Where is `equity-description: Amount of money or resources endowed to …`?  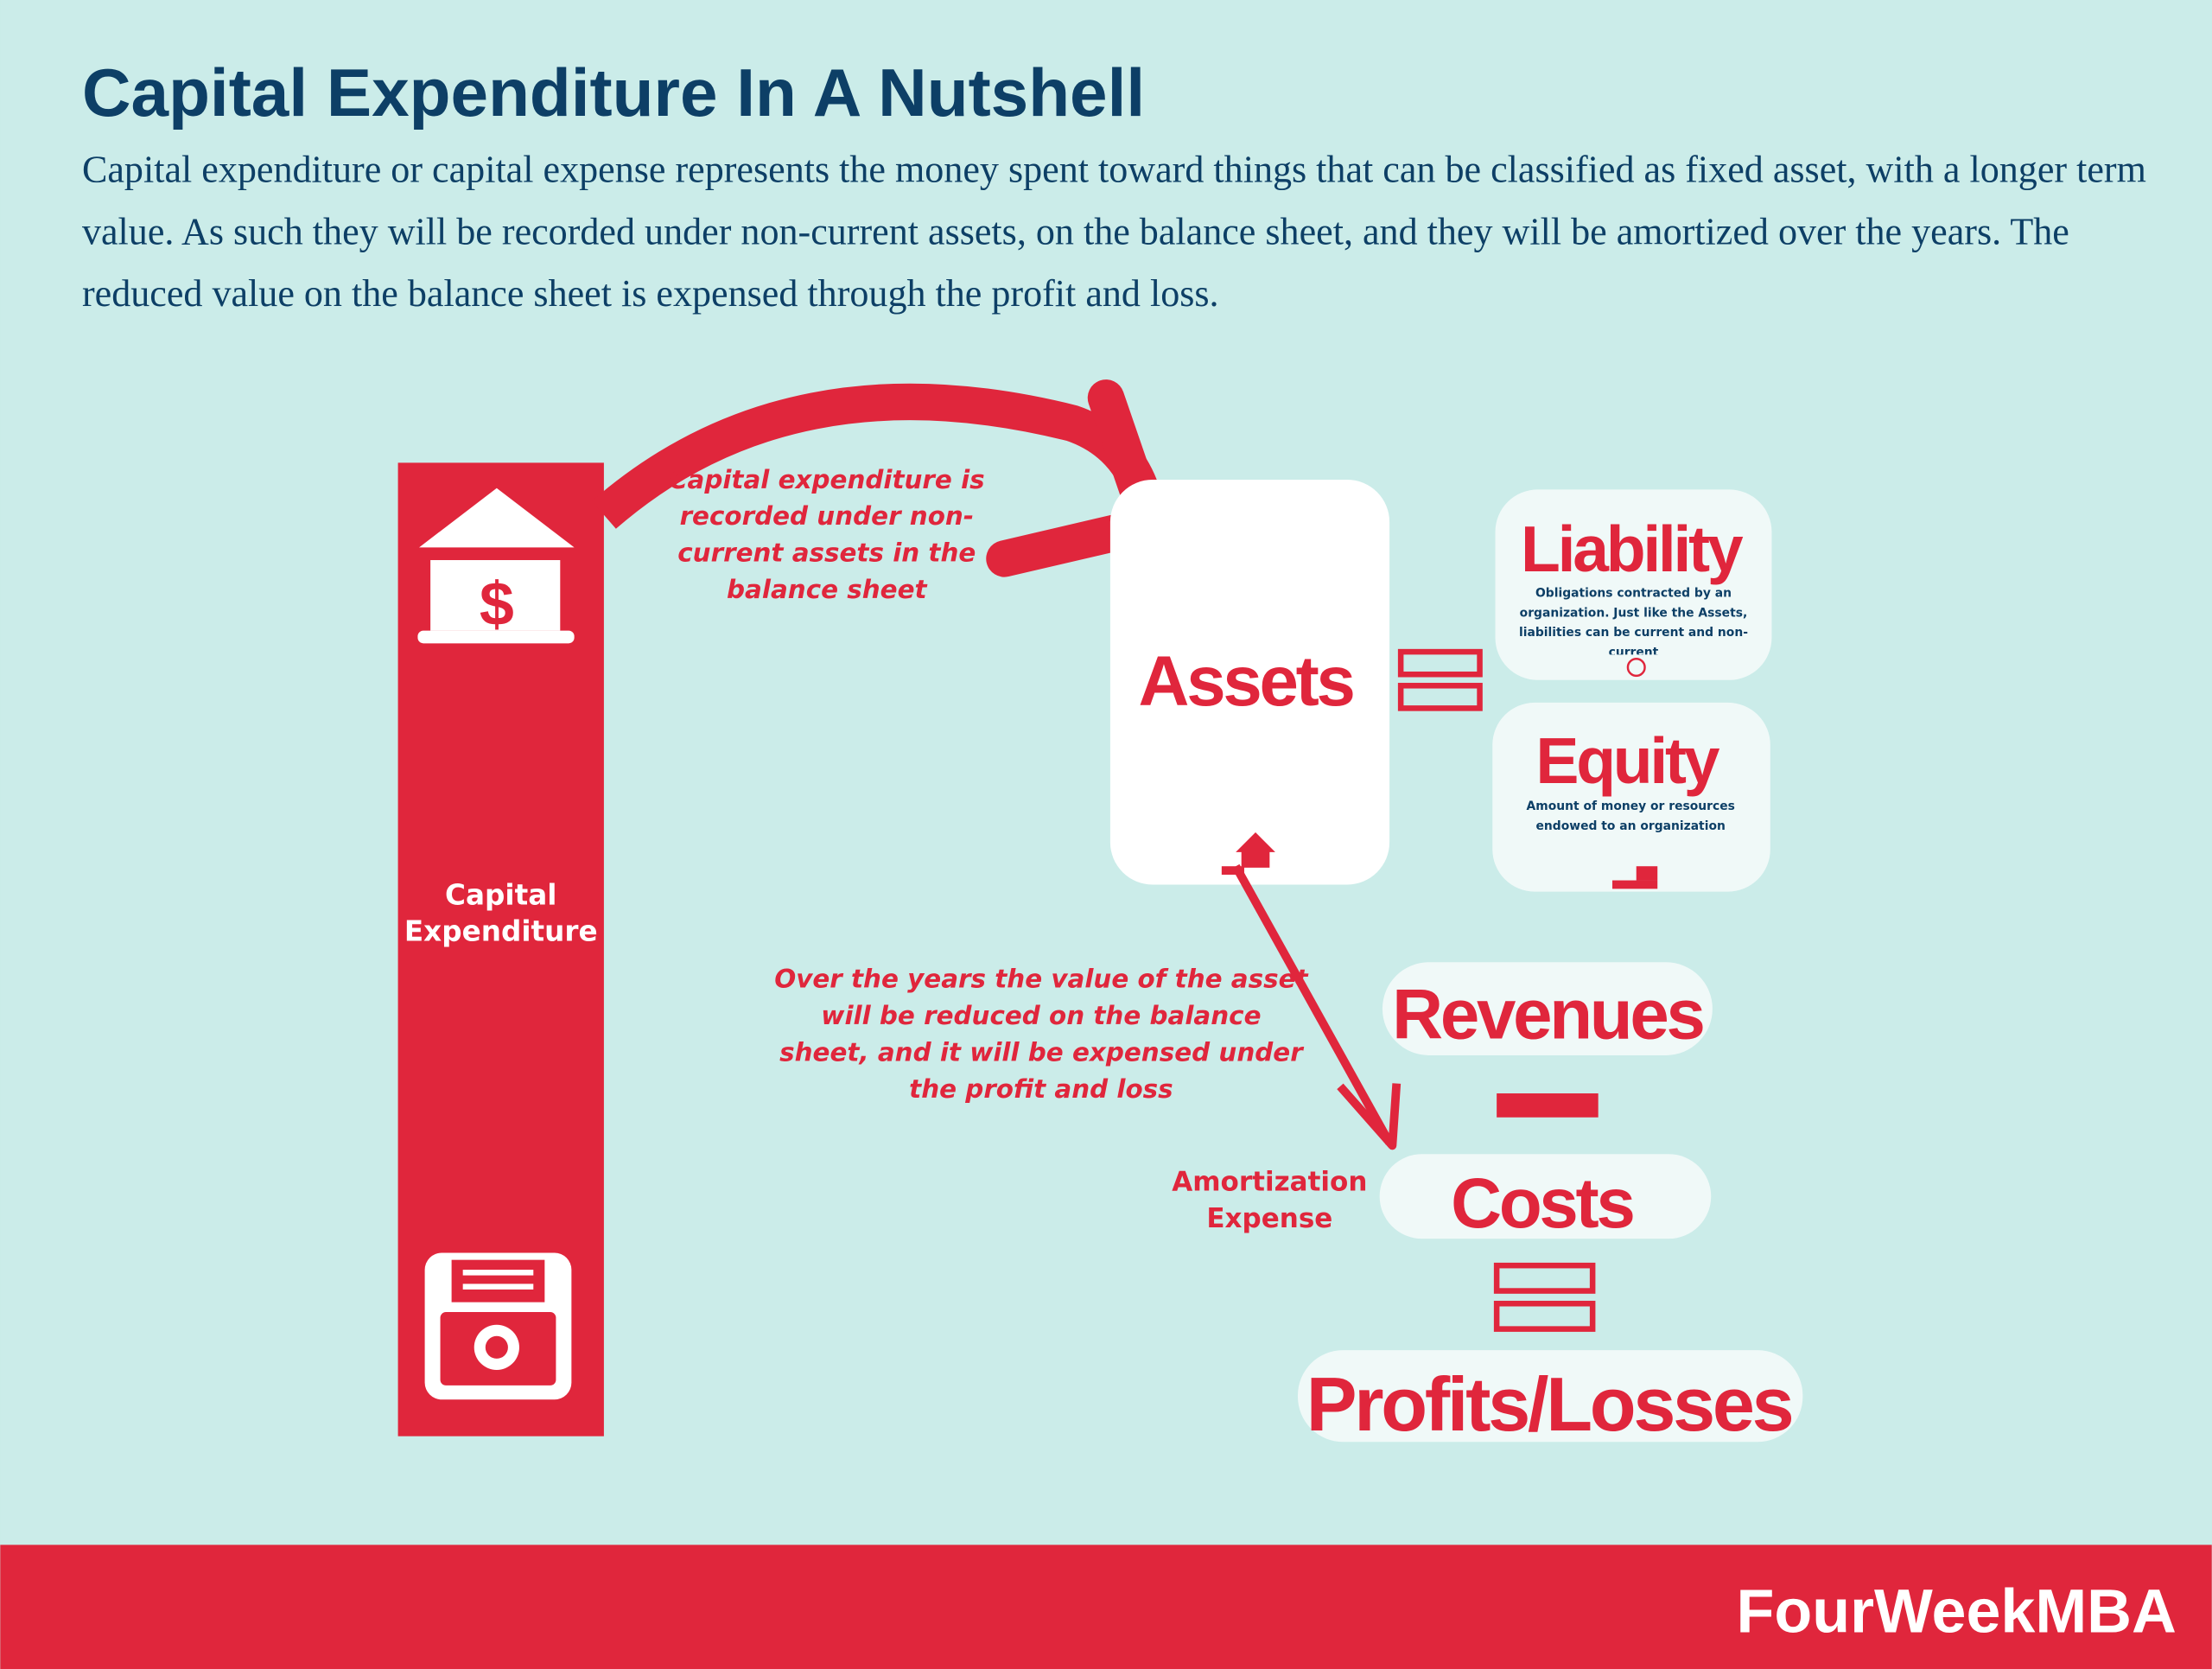 equity-description: Amount of money or resources endowed to … is located at coordinates (1630, 816).